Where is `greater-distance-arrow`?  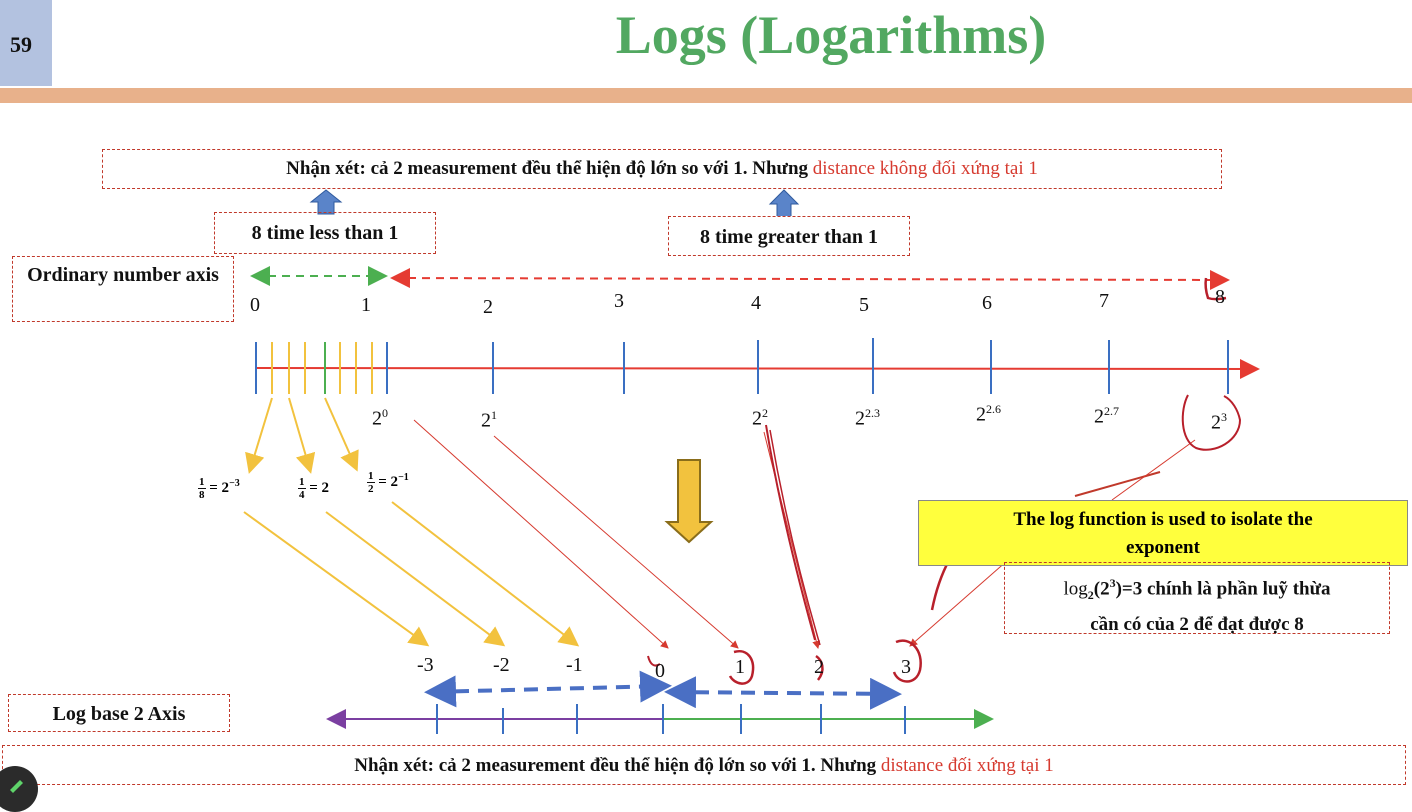
greater-distance-arrow is located at coordinates (810, 279).